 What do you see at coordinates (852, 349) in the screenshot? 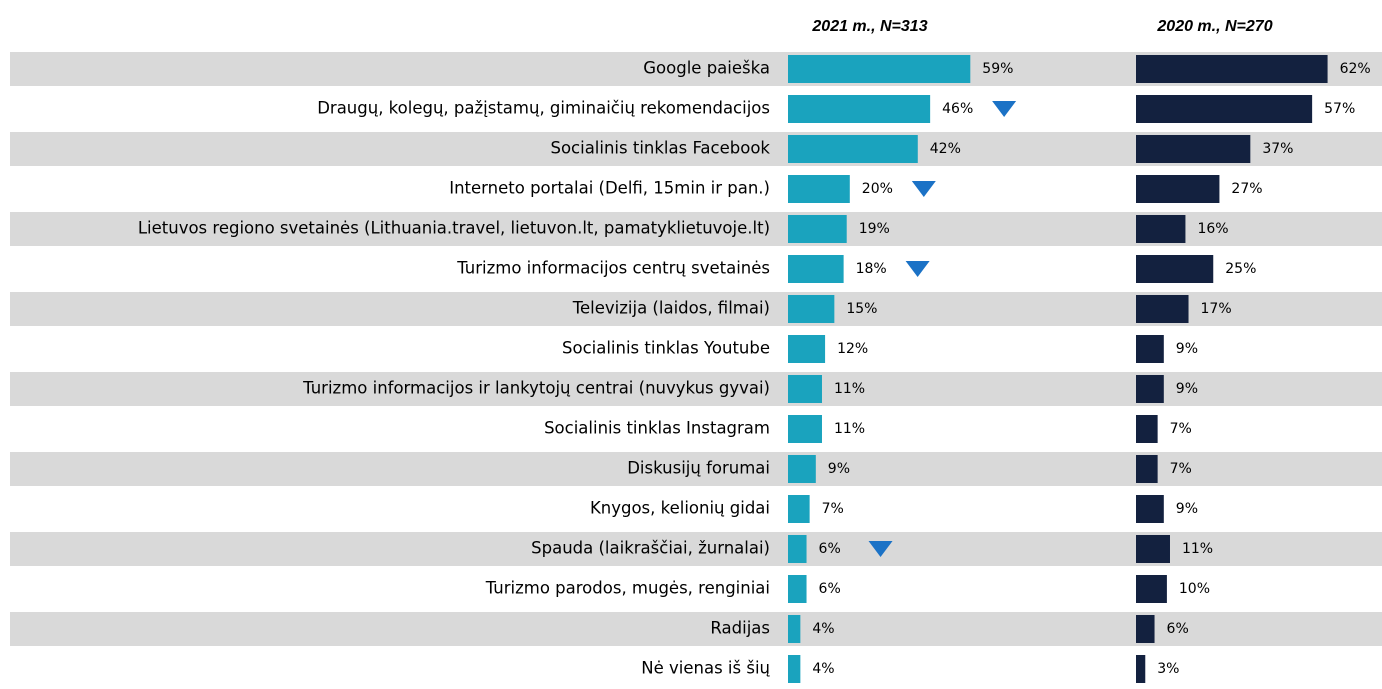
I see `value-label: 12%` at bounding box center [852, 349].